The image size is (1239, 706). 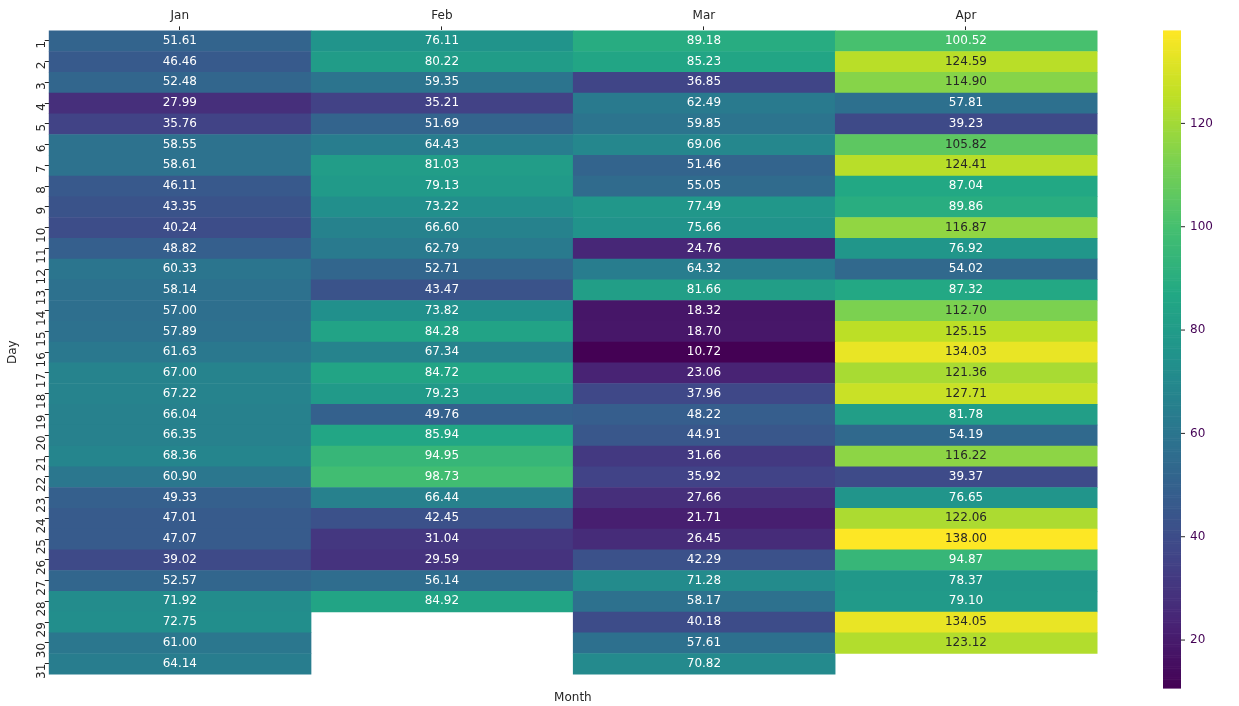 What do you see at coordinates (966, 558) in the screenshot?
I see `data-label: 94.87` at bounding box center [966, 558].